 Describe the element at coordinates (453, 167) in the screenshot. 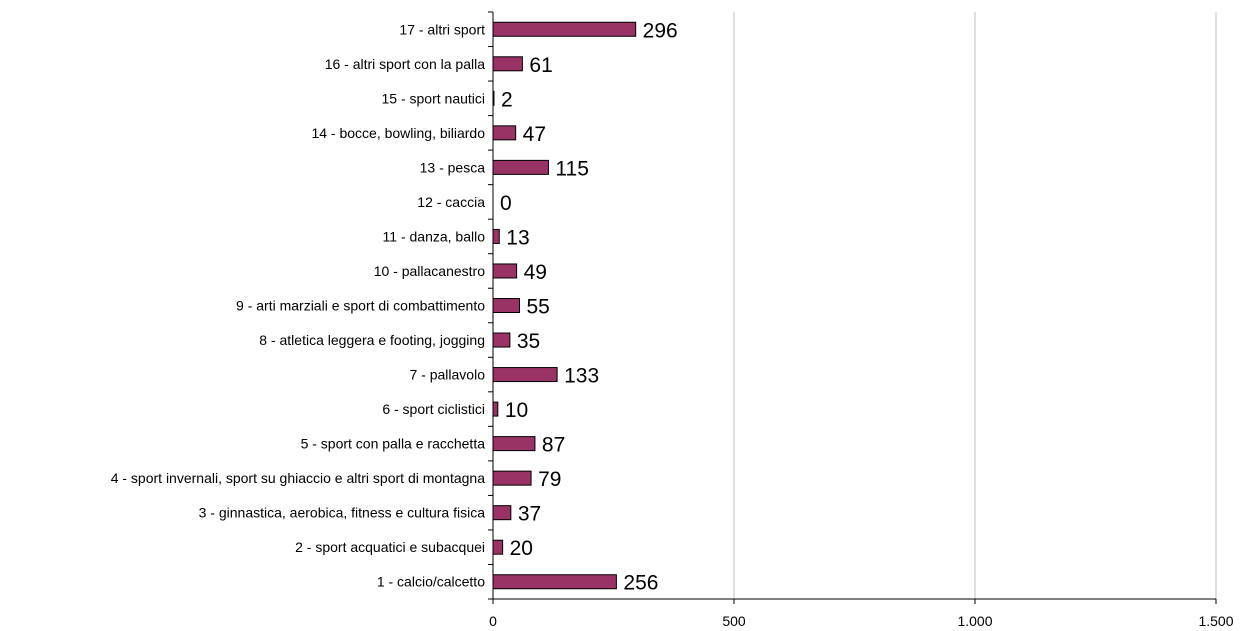

I see `category-label: 13 - pesca` at that location.